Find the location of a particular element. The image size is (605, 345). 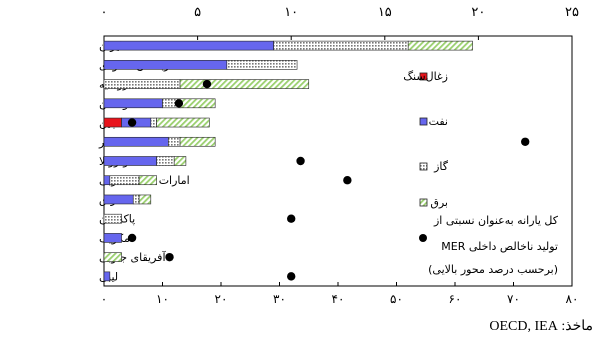

top-axis-tick-label: ۱۵ is located at coordinates (385, 12).